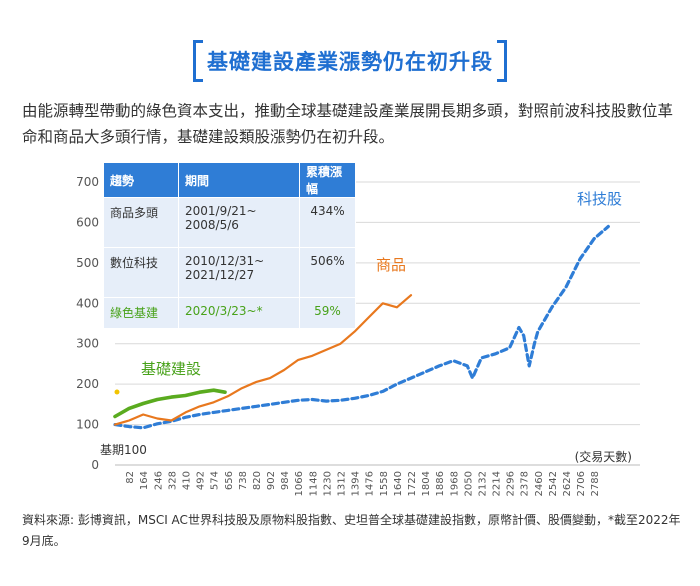  What do you see at coordinates (426, 483) in the screenshot?
I see `x-tick-label: 1804` at bounding box center [426, 483].